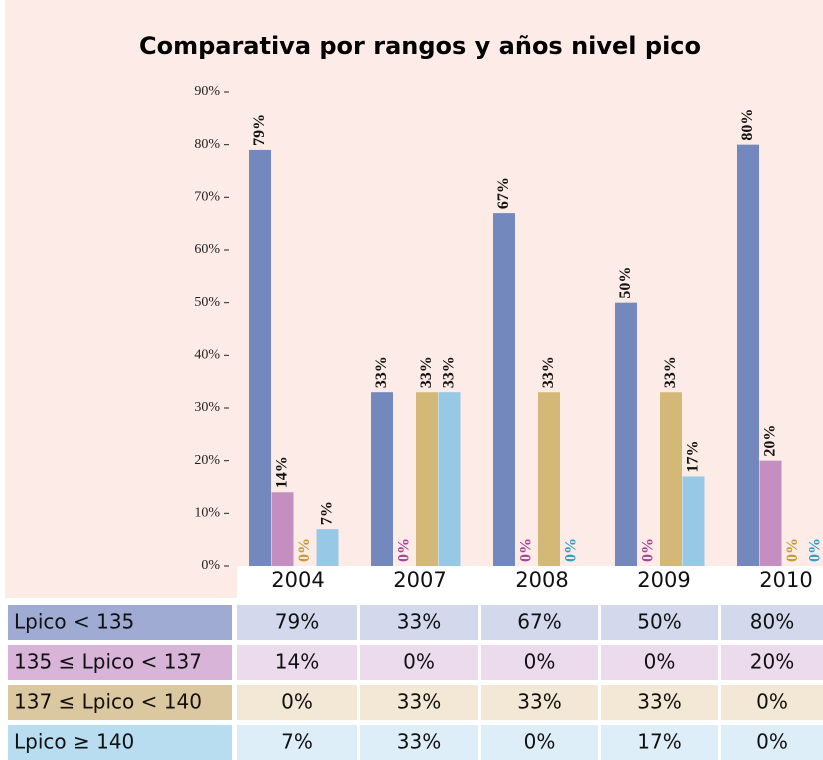 Image resolution: width=823 pixels, height=760 pixels. Describe the element at coordinates (207, 302) in the screenshot. I see `y-tick-label: 50%` at that location.